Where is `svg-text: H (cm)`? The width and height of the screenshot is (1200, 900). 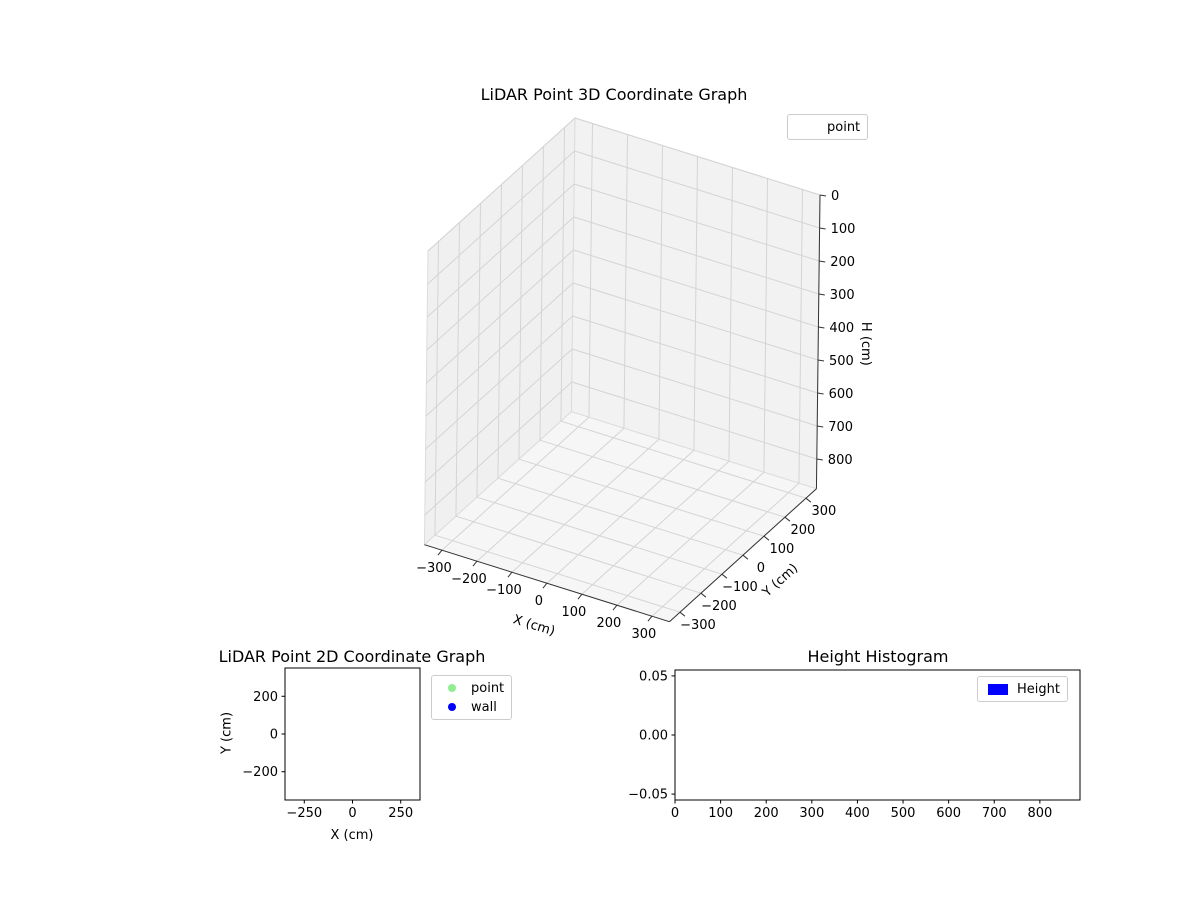
svg-text: H (cm) is located at coordinates (865, 344).